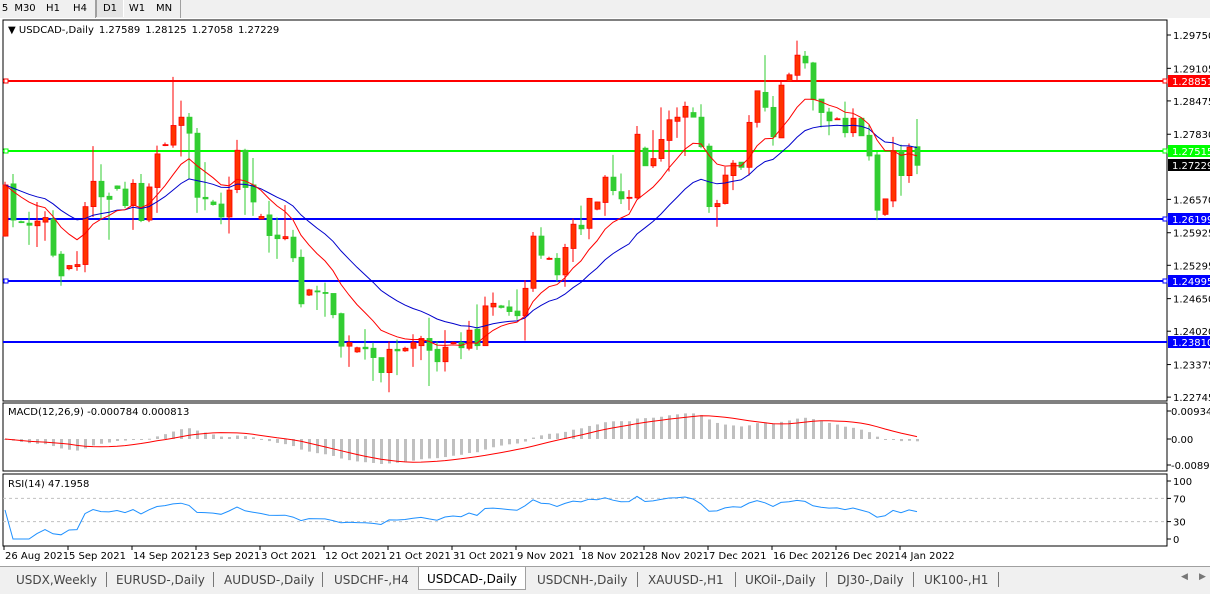  I want to click on scroll-right-icon: ▶, so click(1202, 577).